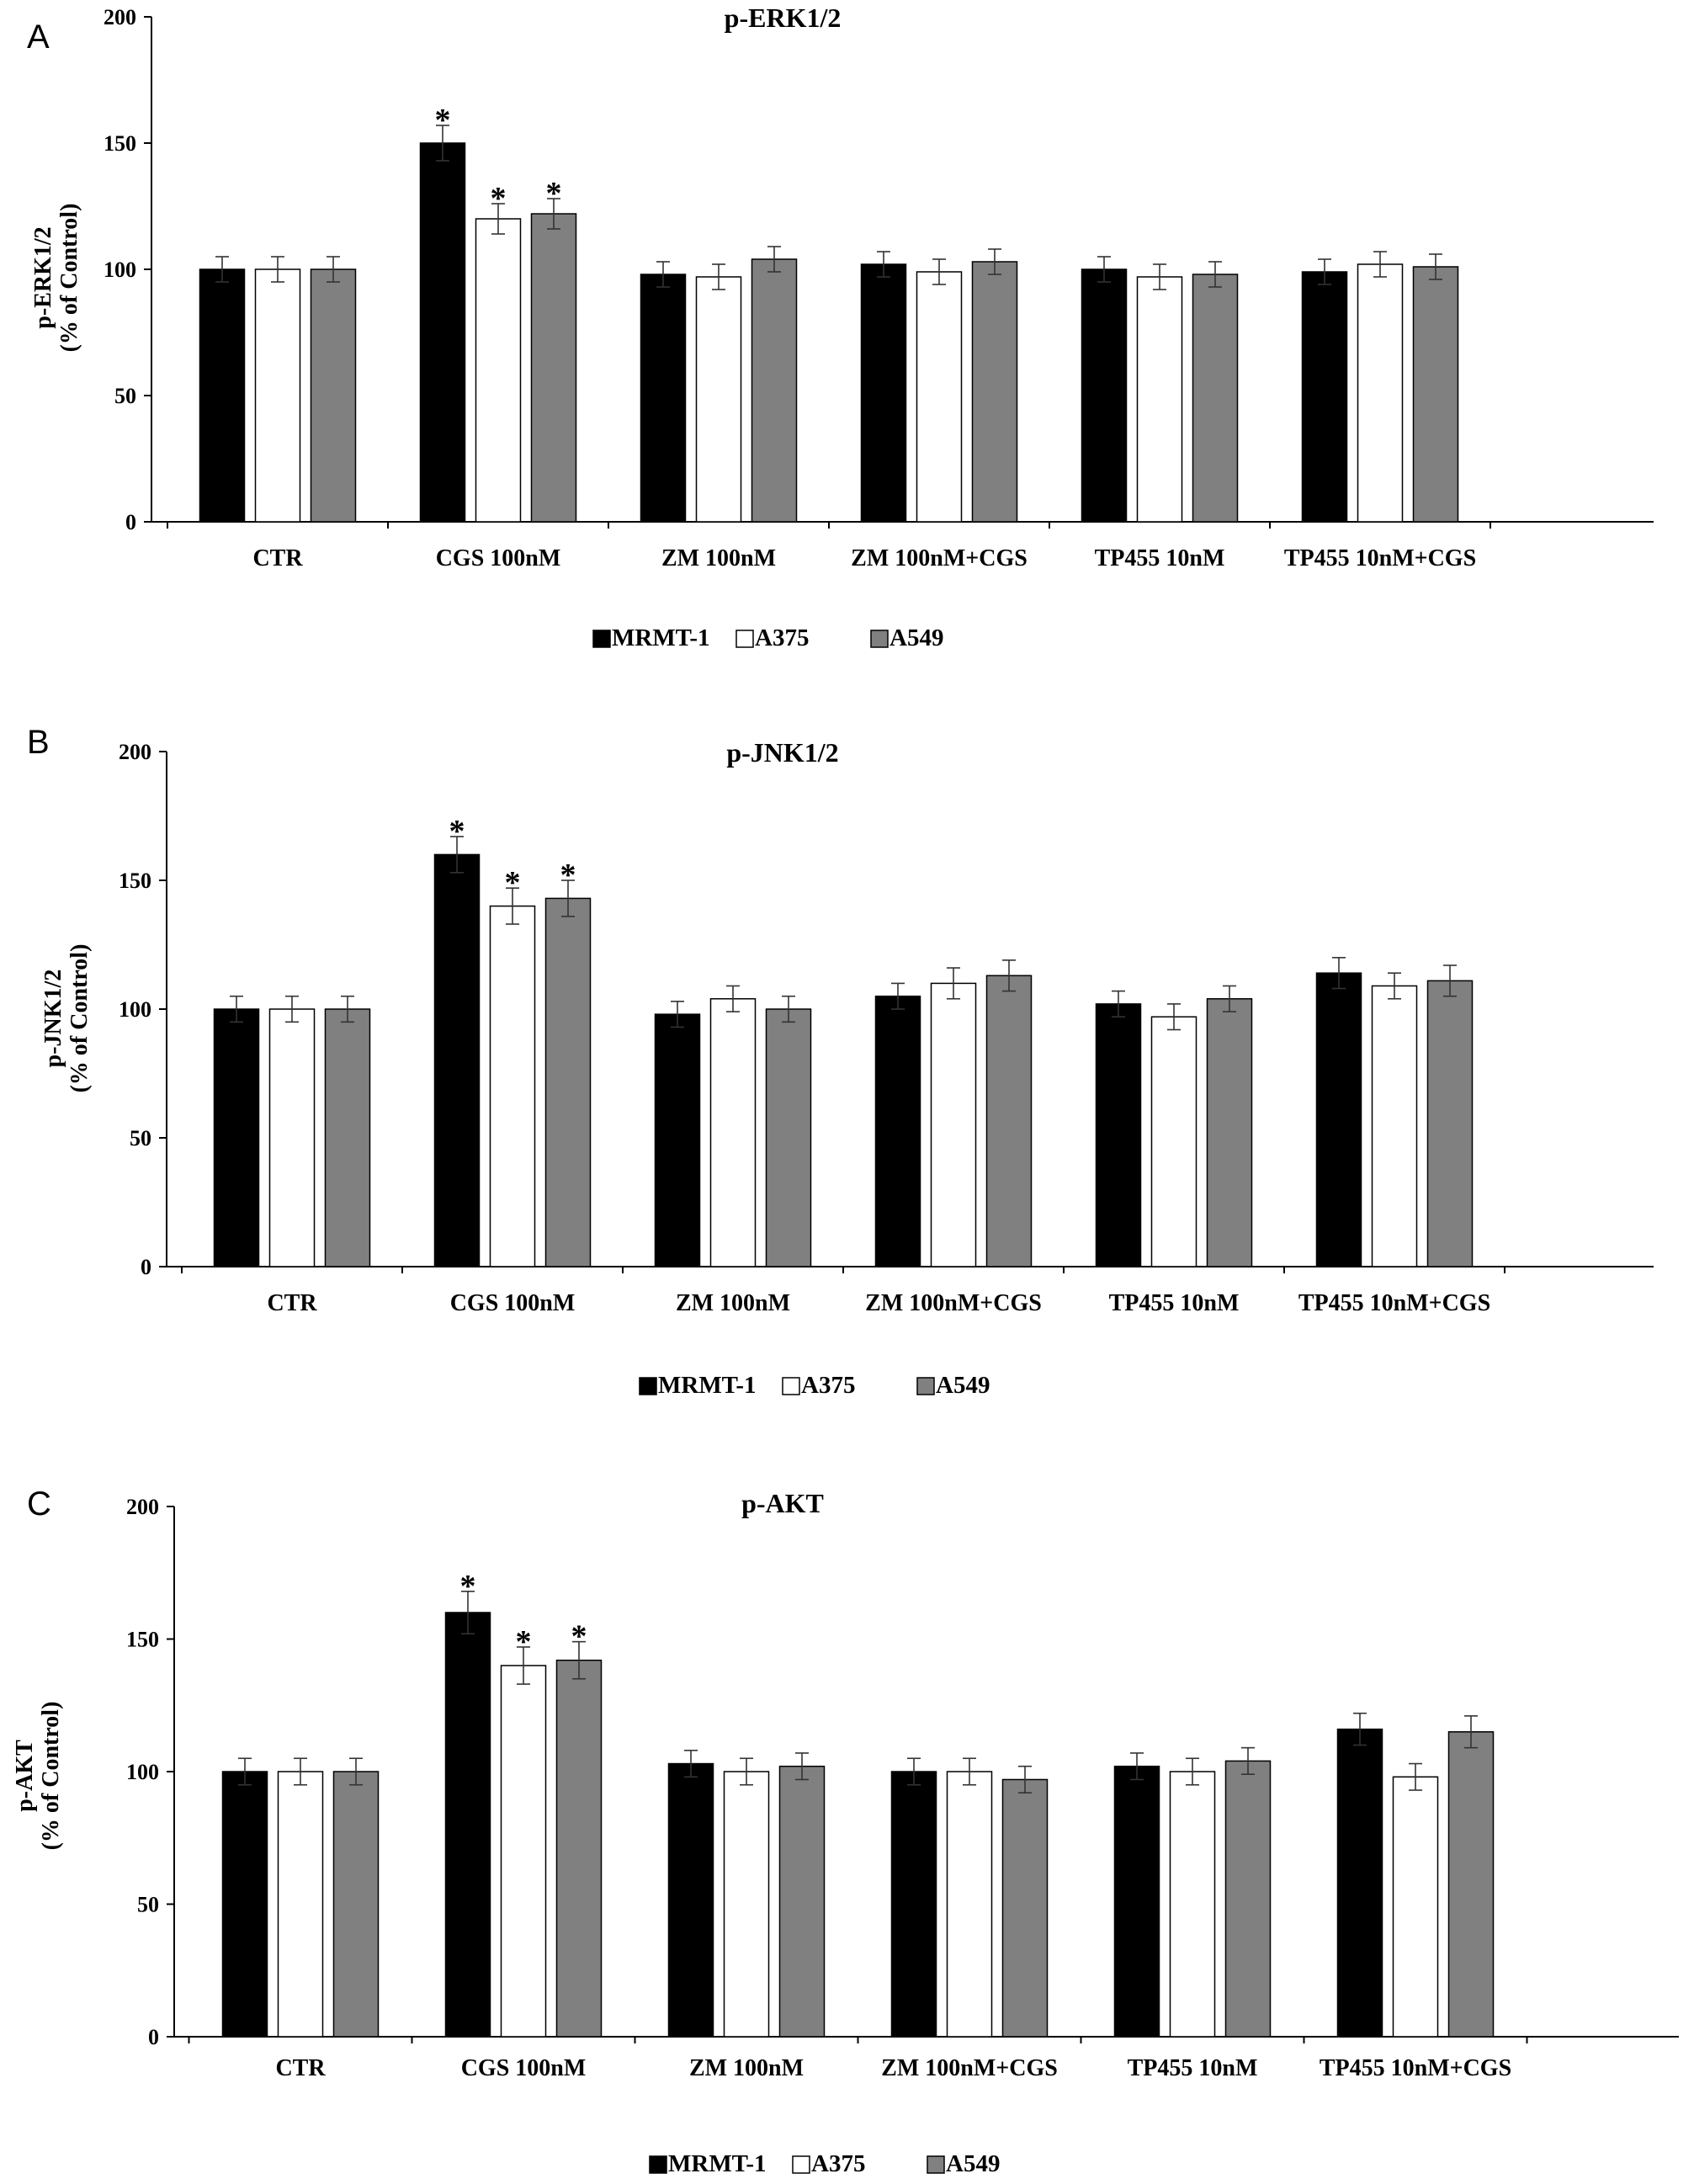 The image size is (1694, 2184). What do you see at coordinates (782, 1503) in the screenshot?
I see `chart-title-p-akt: p-AKT` at bounding box center [782, 1503].